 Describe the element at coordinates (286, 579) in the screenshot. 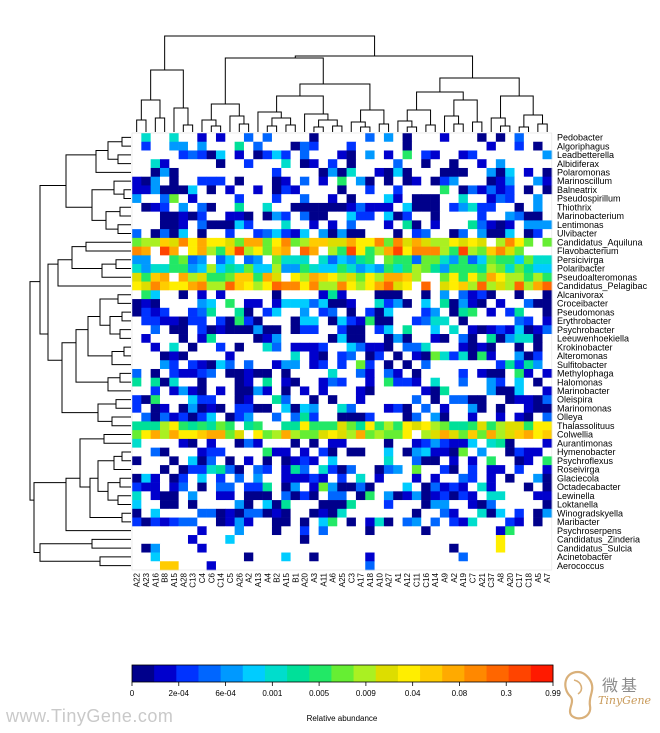

I see `column-label: A15` at that location.